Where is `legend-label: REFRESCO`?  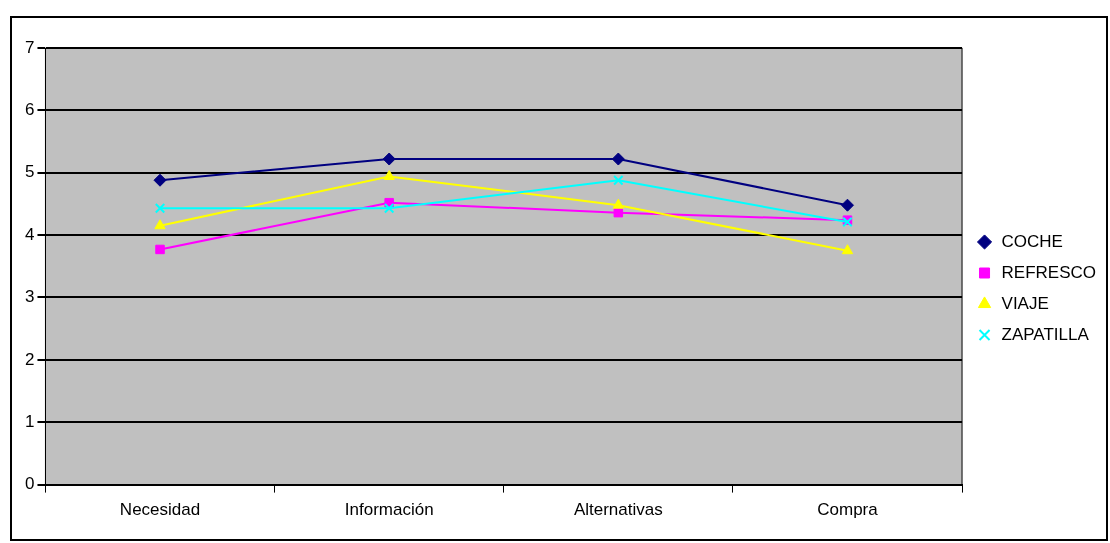 legend-label: REFRESCO is located at coordinates (1049, 272).